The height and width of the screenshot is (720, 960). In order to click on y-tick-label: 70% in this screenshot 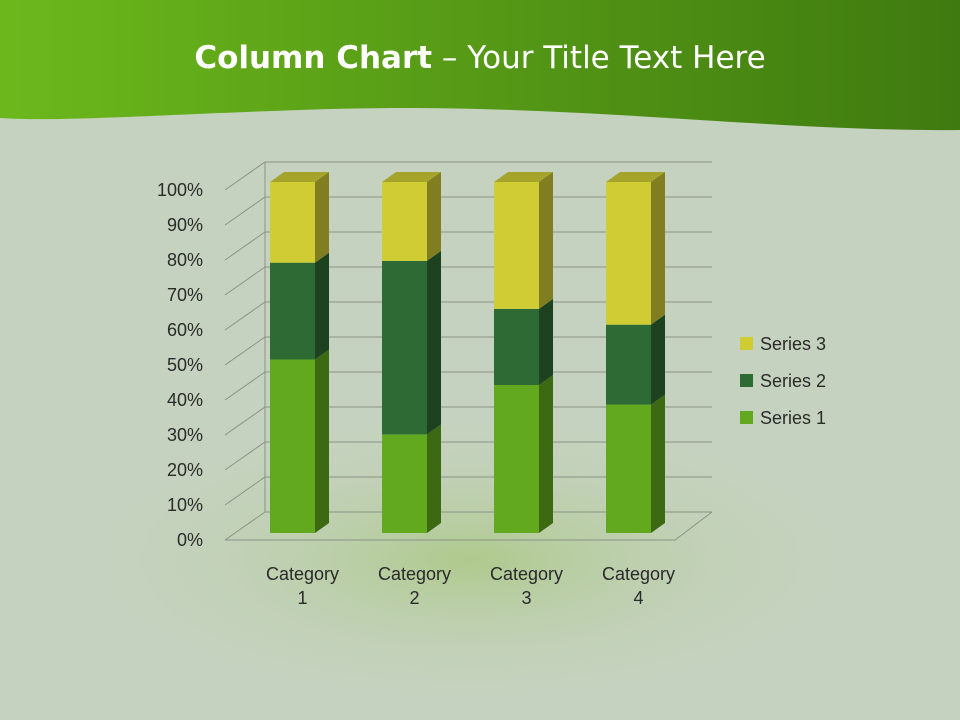, I will do `click(185, 295)`.